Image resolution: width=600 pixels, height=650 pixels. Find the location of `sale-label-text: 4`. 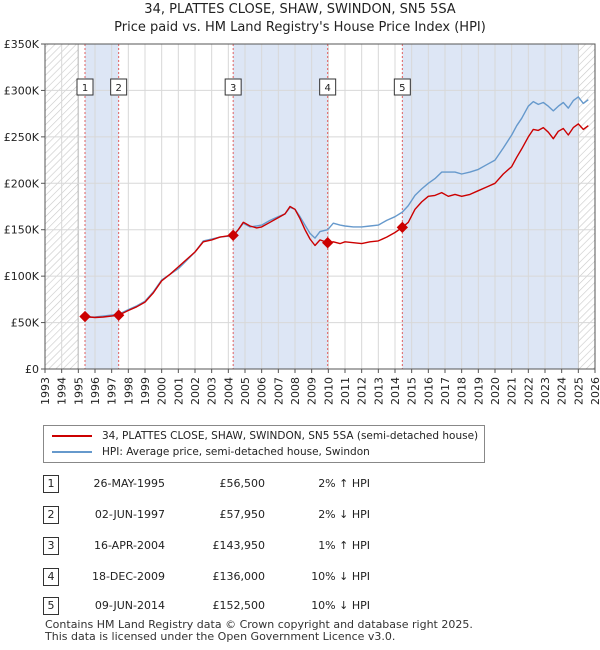

sale-label-text: 4 is located at coordinates (327, 88).